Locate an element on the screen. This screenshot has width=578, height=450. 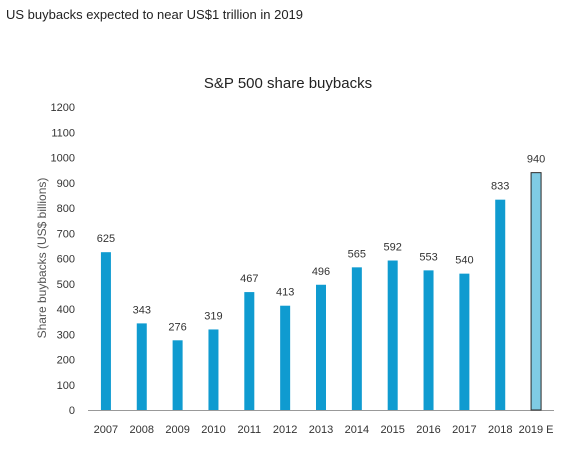
x-tick-label: 2012 is located at coordinates (285, 430).